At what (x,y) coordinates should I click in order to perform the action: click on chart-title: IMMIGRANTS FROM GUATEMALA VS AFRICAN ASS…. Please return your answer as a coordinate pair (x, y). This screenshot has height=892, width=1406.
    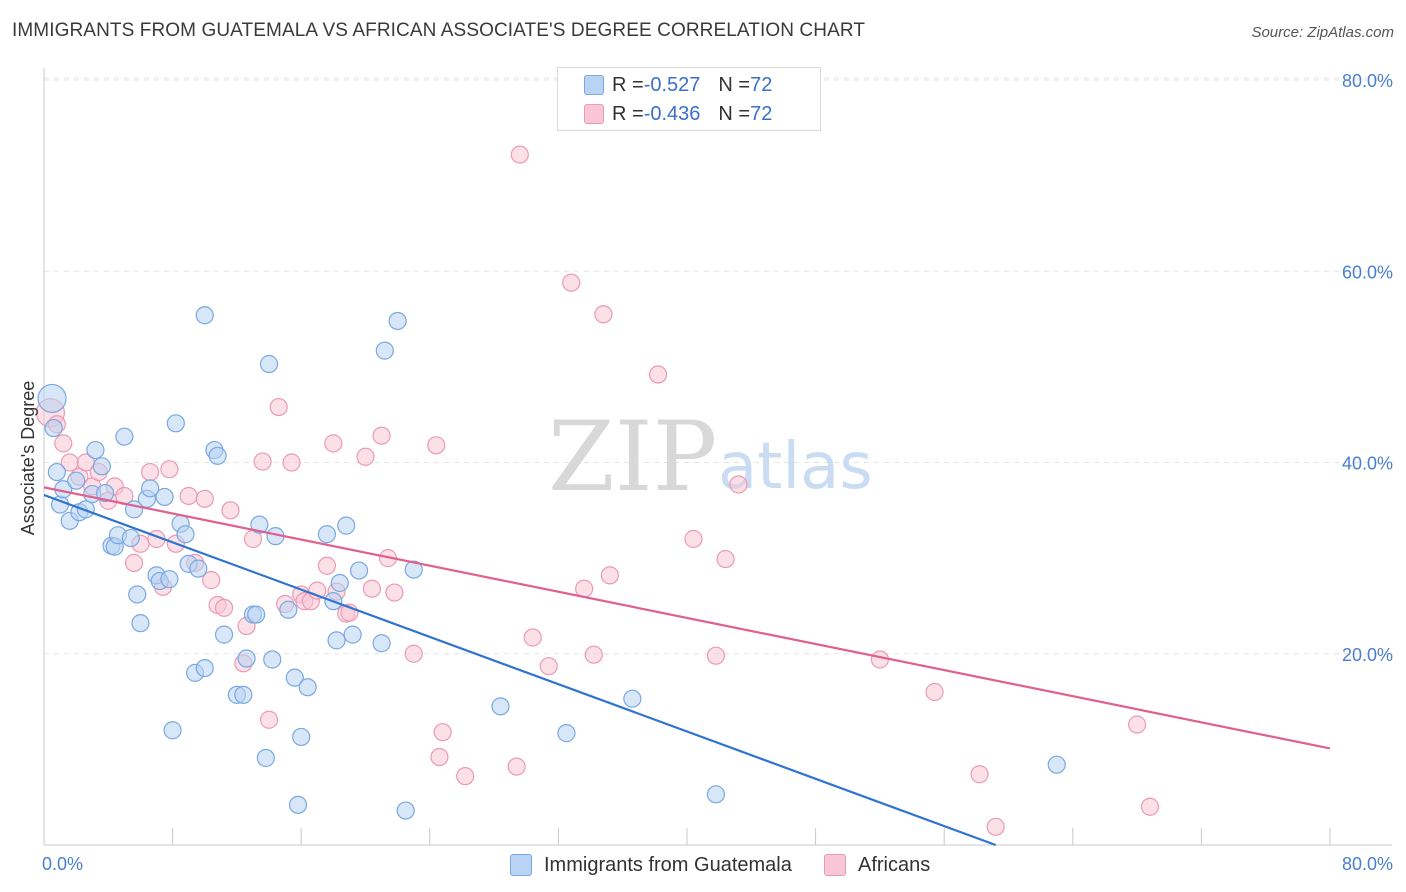
    Looking at the image, I should click on (439, 30).